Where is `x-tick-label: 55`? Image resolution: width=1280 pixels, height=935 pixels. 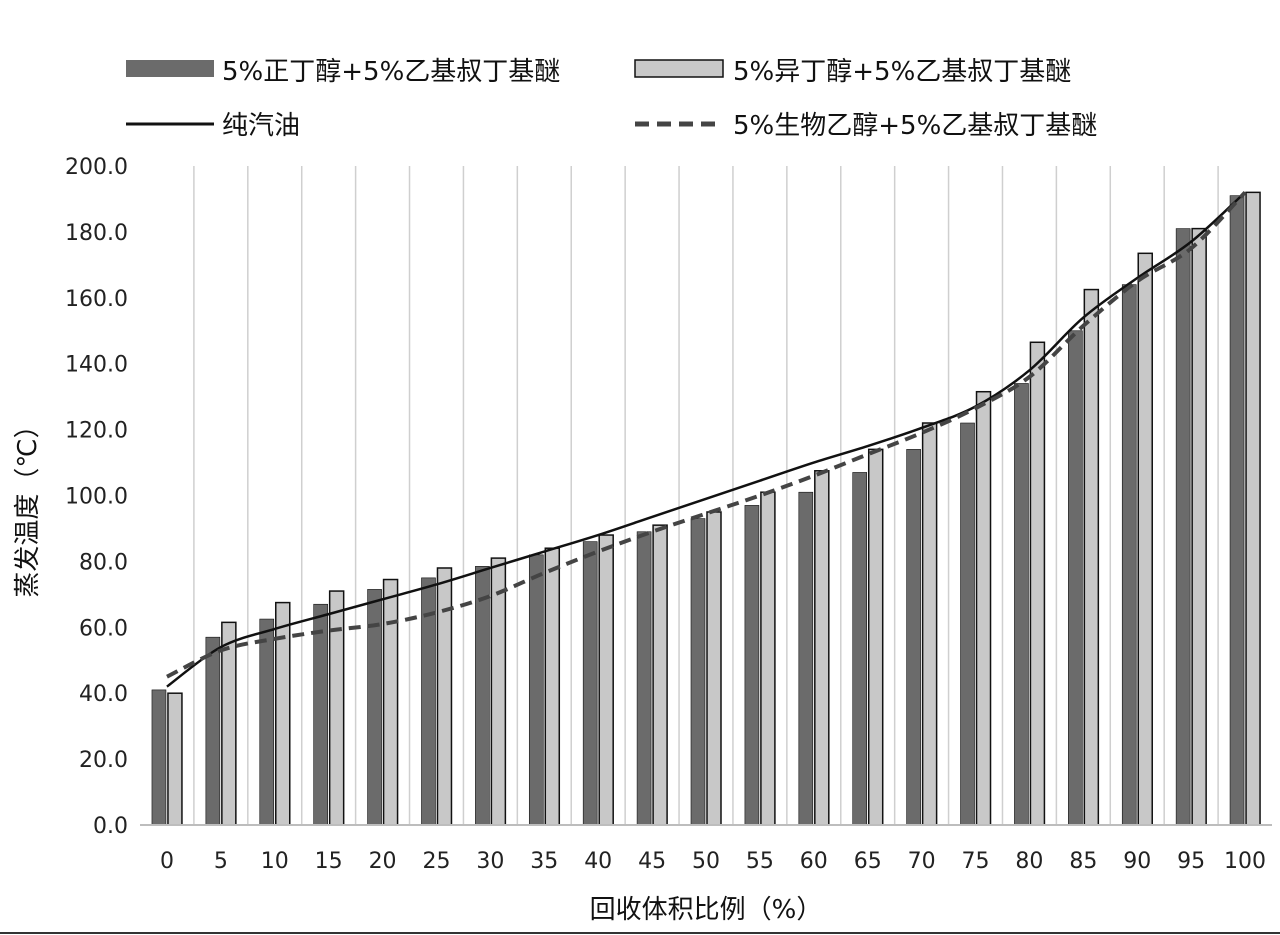 x-tick-label: 55 is located at coordinates (760, 861).